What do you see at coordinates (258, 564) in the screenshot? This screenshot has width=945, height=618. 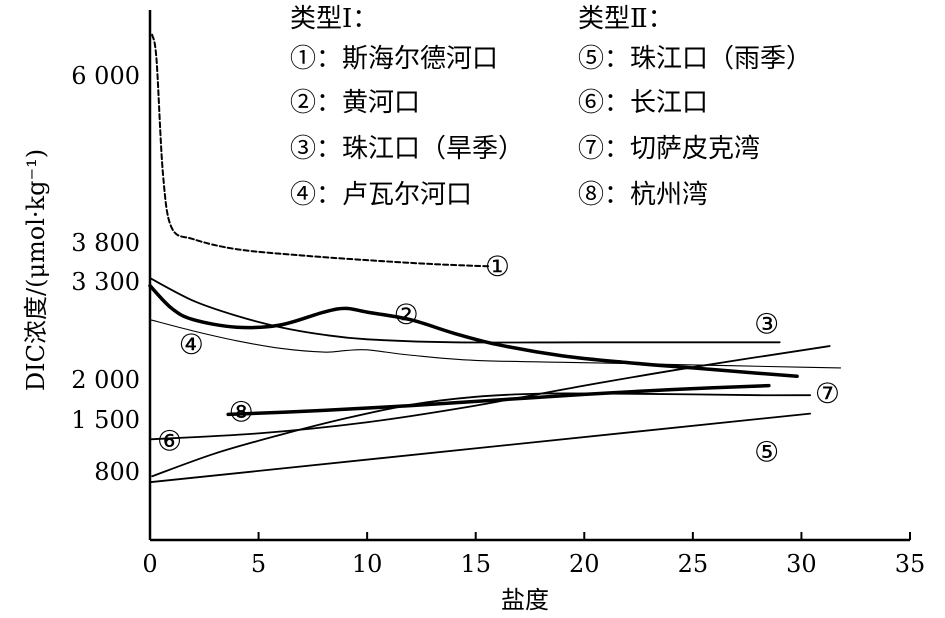 I see `x-tick-label: 5` at bounding box center [258, 564].